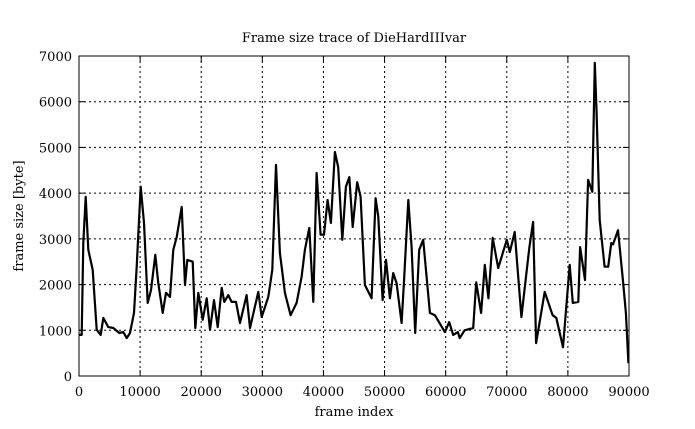 This screenshot has height=429, width=695. Describe the element at coordinates (55, 57) in the screenshot. I see `y-tick-label: 7000` at that location.